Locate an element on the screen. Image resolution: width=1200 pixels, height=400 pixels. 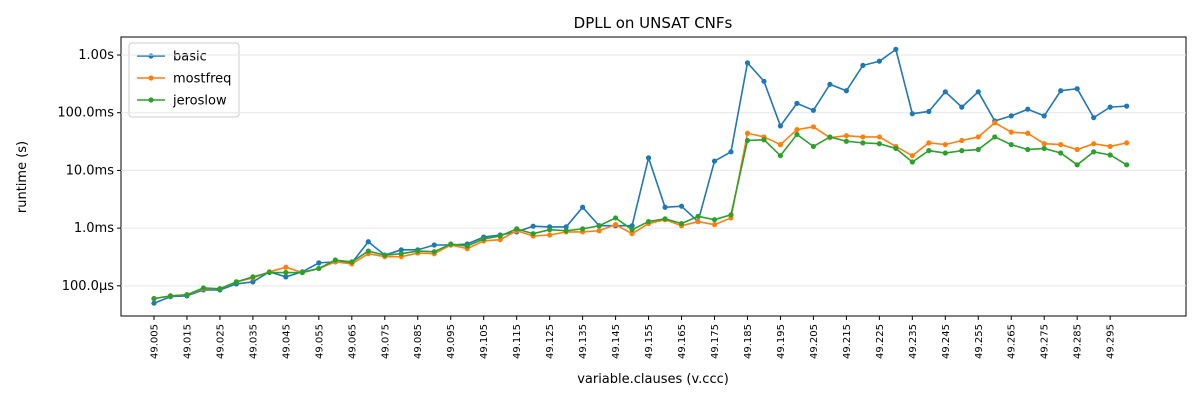
x-tick-label: 49.105 is located at coordinates (484, 341).